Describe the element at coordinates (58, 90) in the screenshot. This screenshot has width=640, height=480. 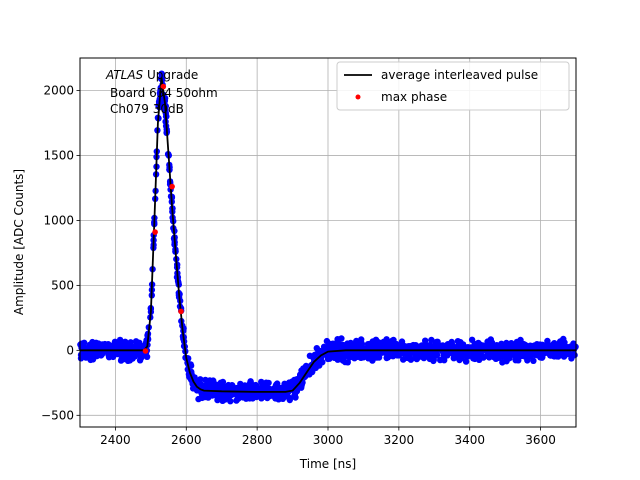
I see `y-tick-label: 2000` at that location.